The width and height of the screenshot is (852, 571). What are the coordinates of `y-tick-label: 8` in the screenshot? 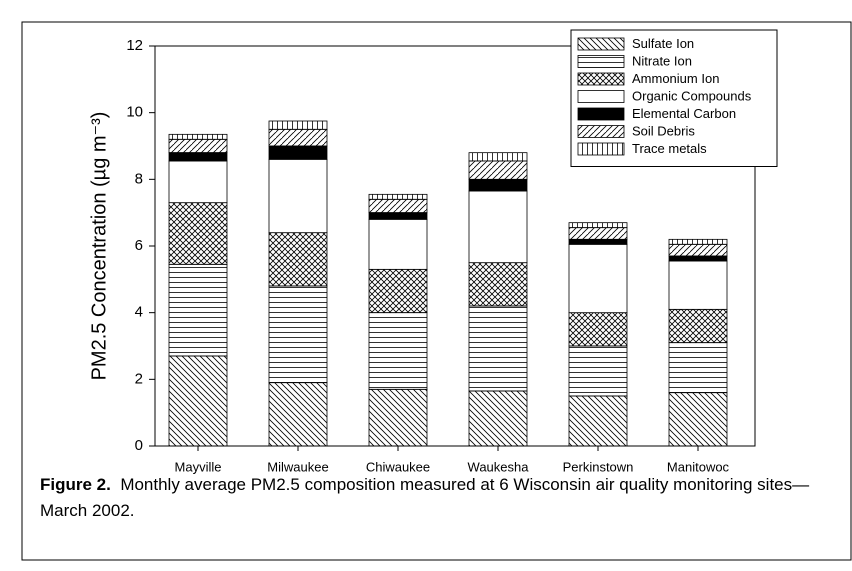 It's located at (139, 178).